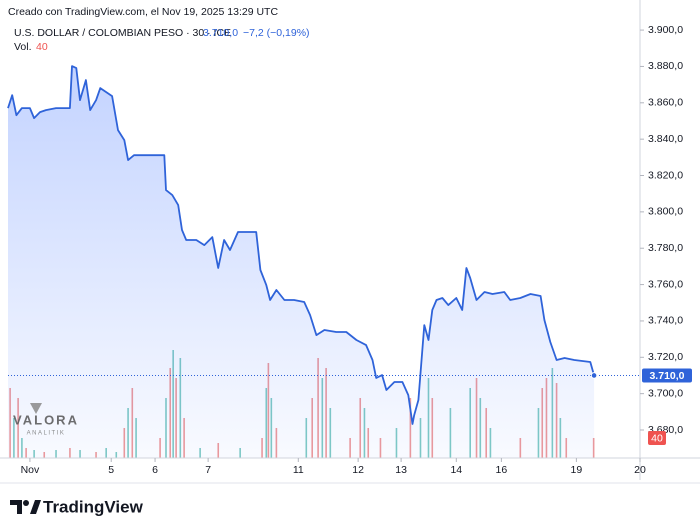  Describe the element at coordinates (594, 375) in the screenshot. I see `last-point` at that location.